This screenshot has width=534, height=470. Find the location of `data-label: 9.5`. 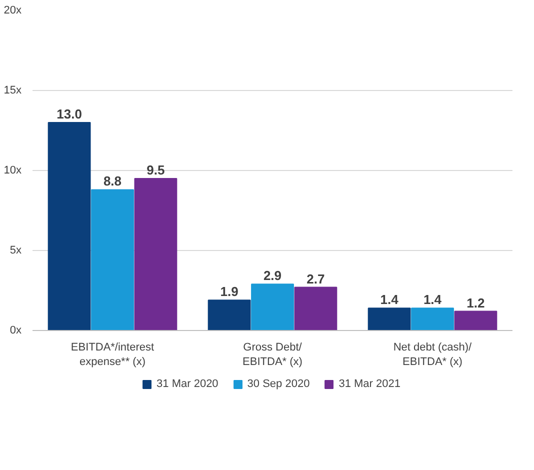

data-label: 9.5 is located at coordinates (155, 170).